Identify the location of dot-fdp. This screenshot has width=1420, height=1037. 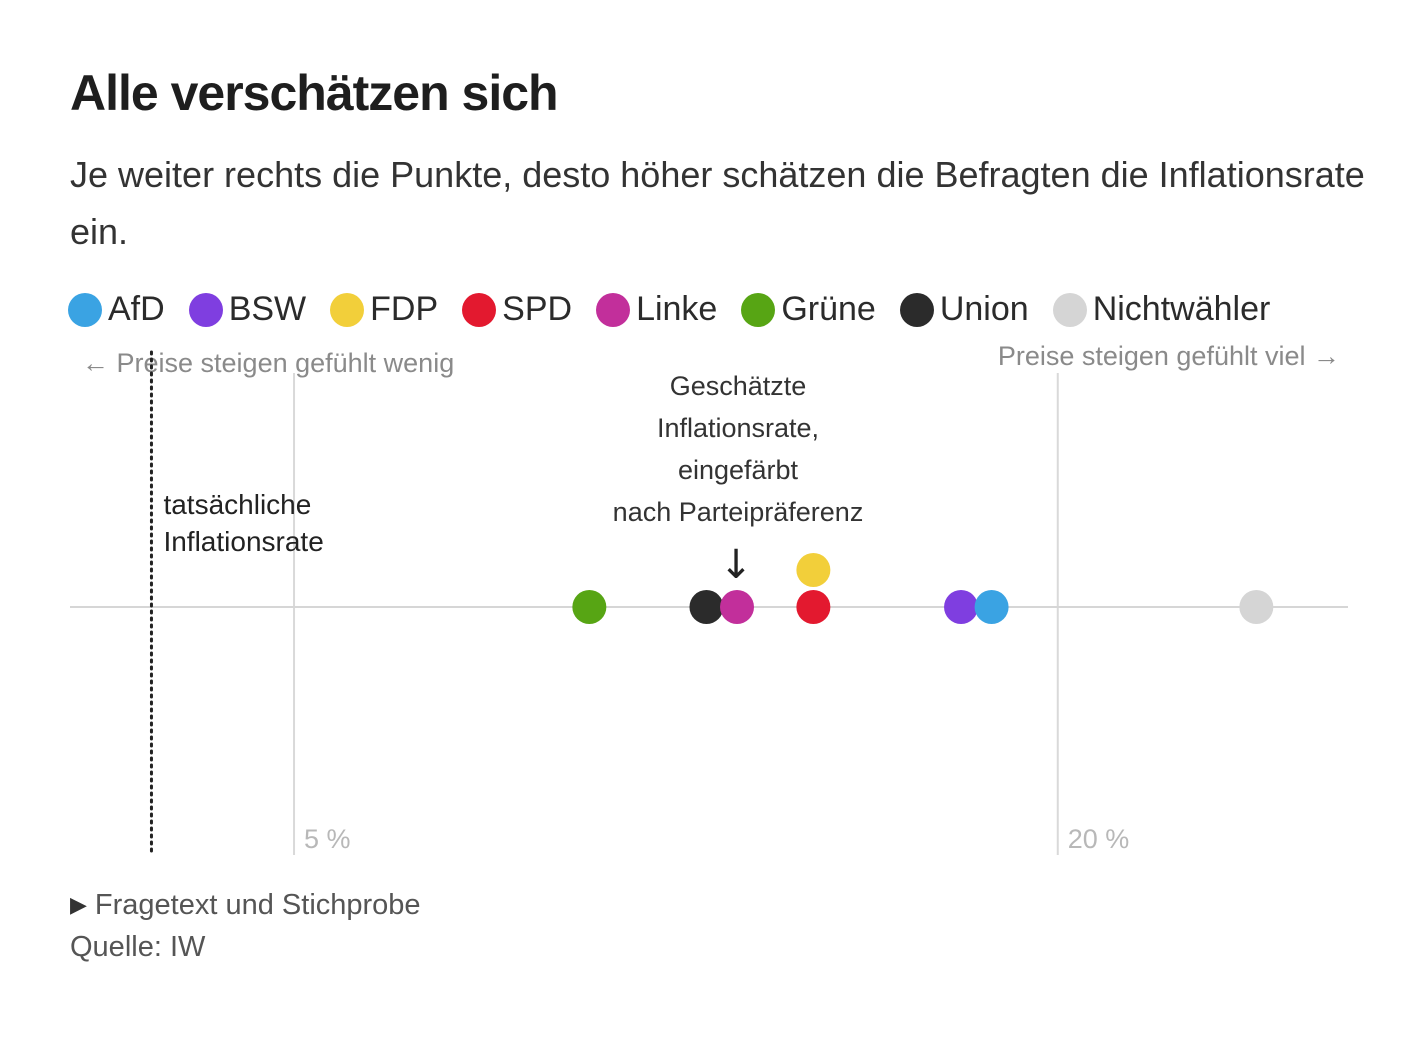
(813, 570).